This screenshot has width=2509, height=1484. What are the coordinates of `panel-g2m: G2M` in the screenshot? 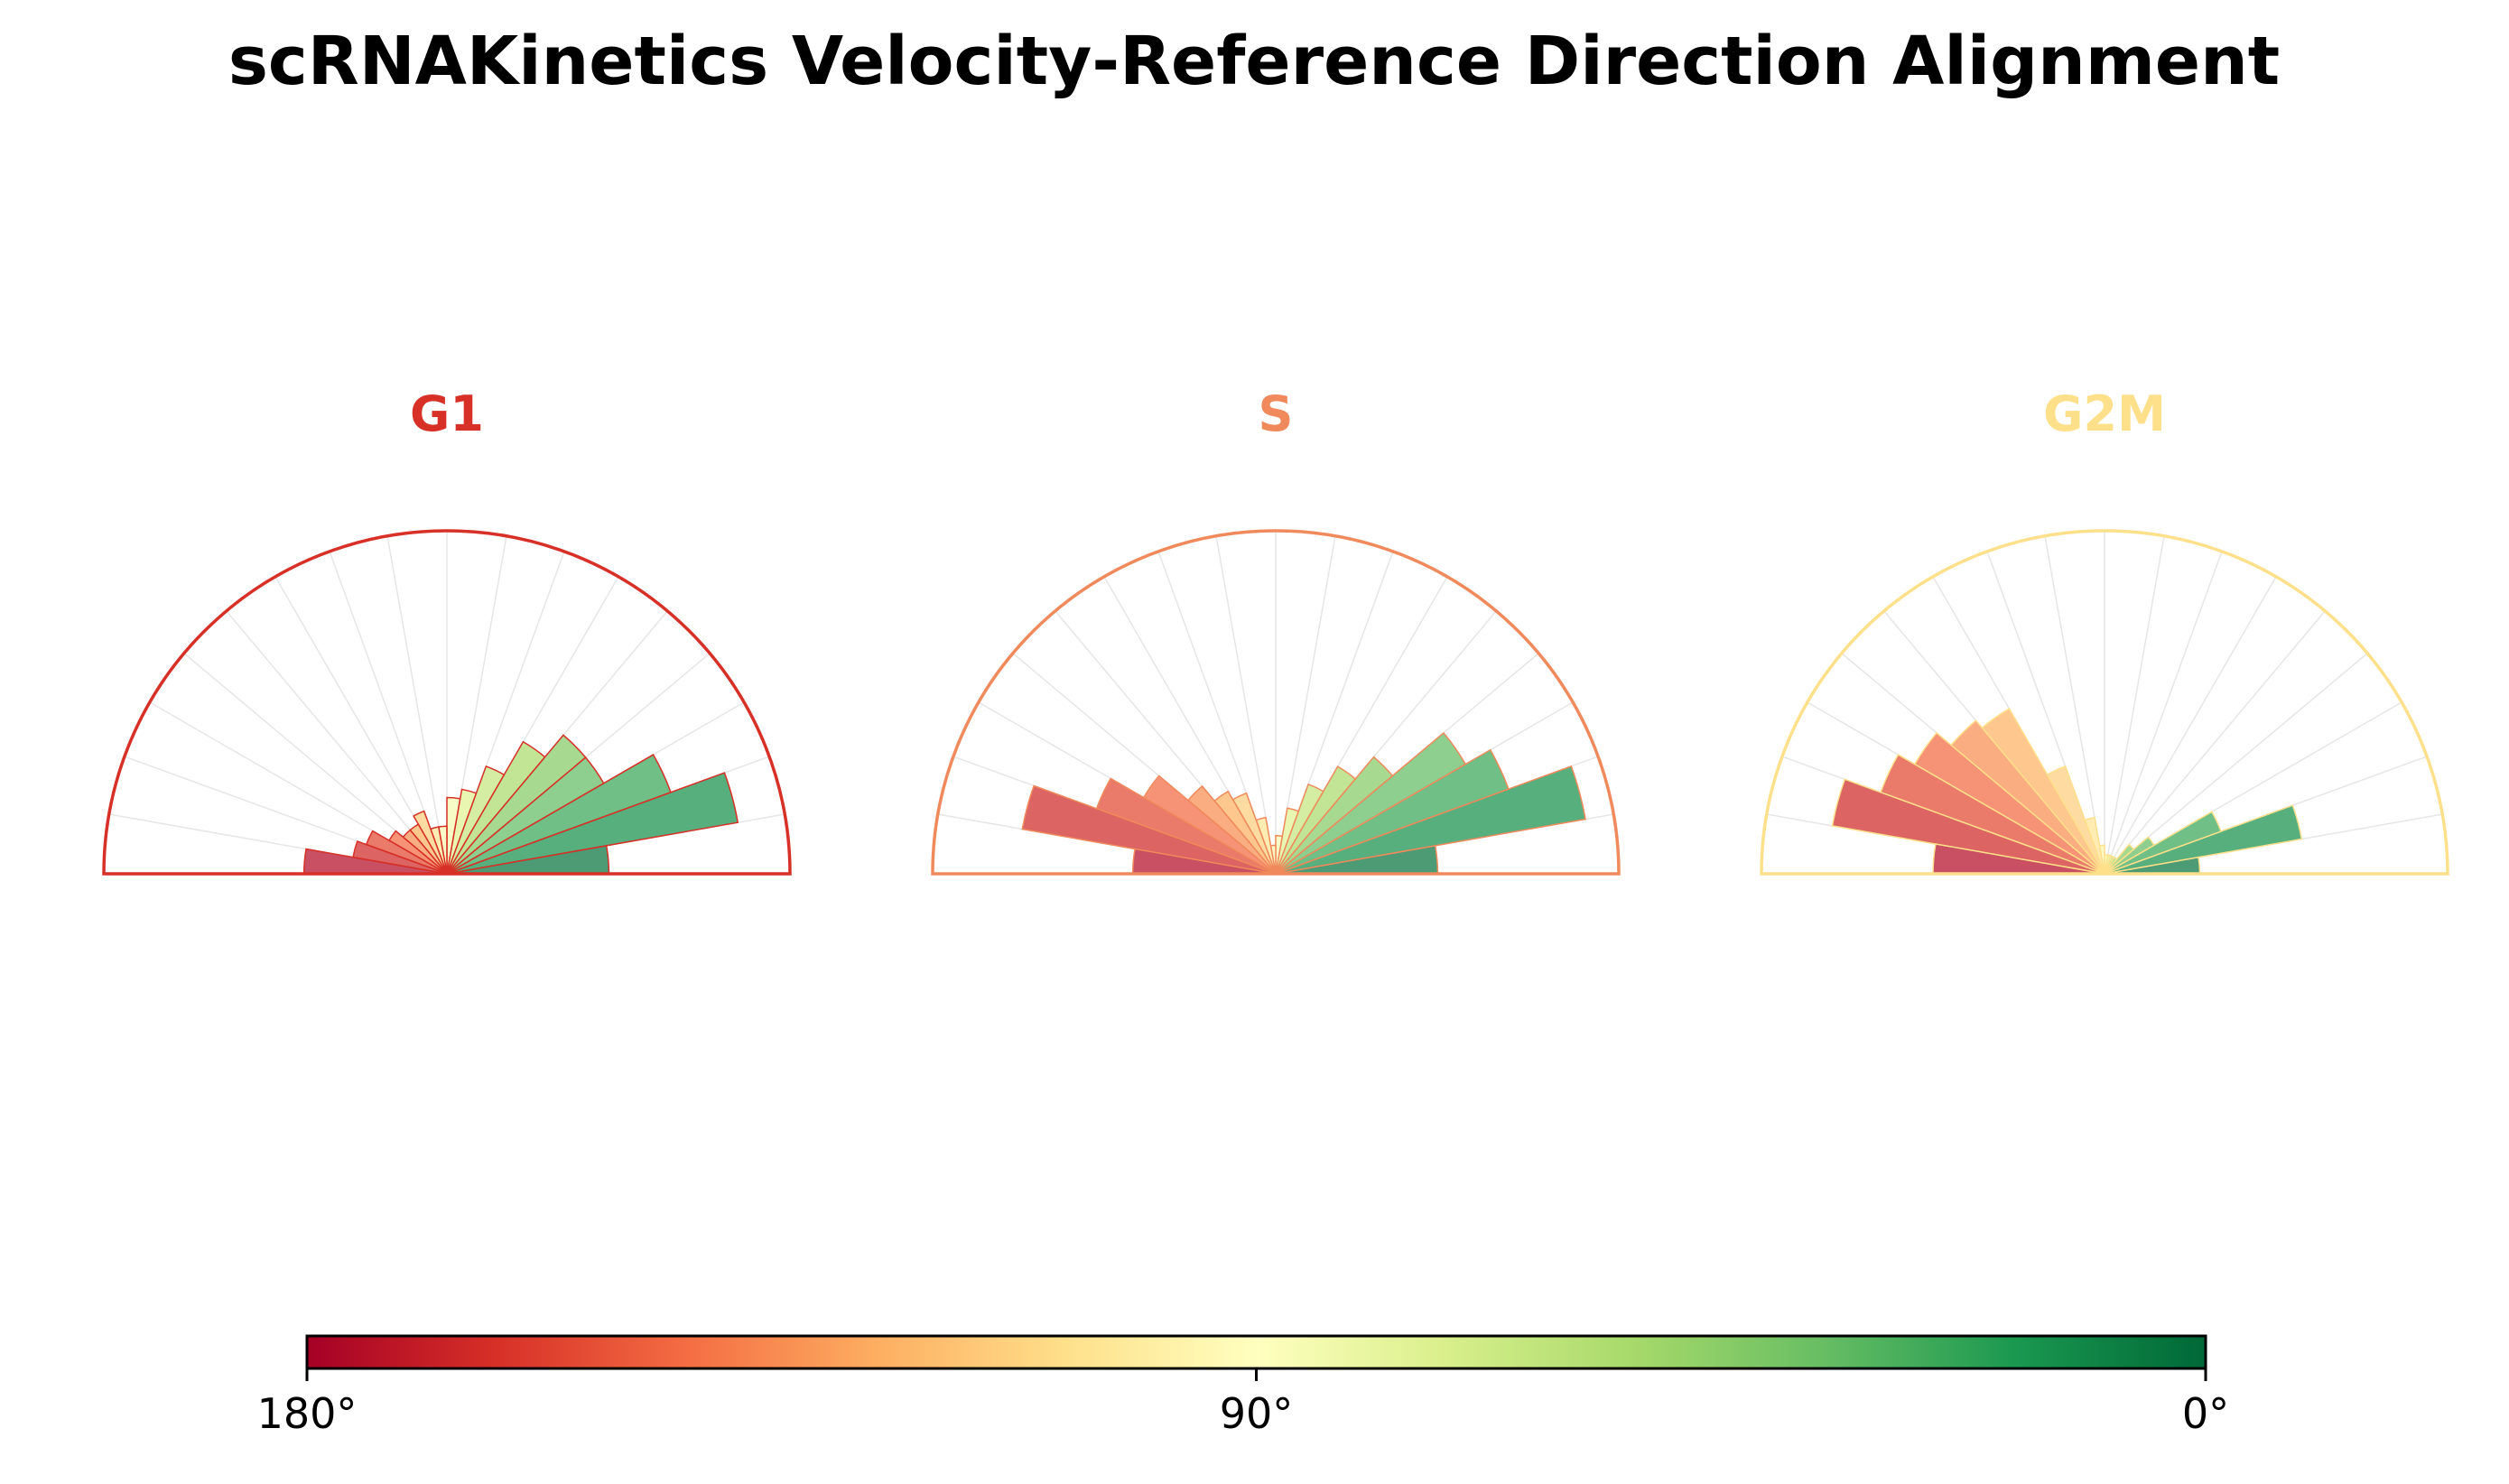 It's located at (2104, 630).